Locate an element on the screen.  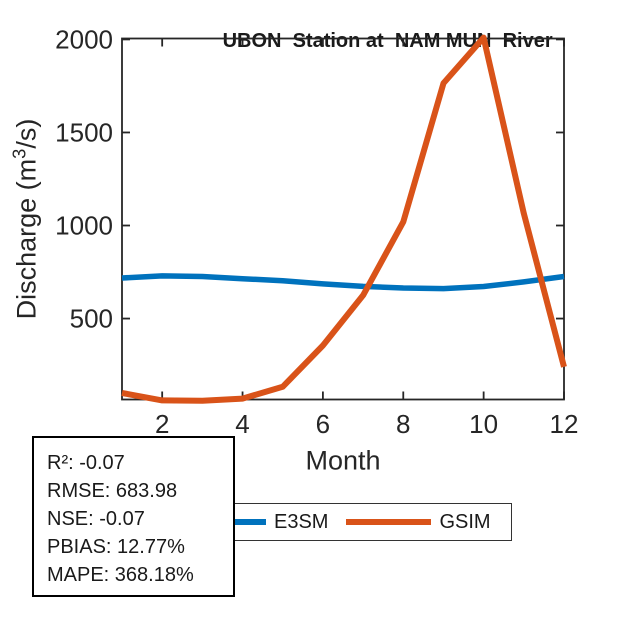
stat-line: RMSE: 683.98 is located at coordinates (112, 491).